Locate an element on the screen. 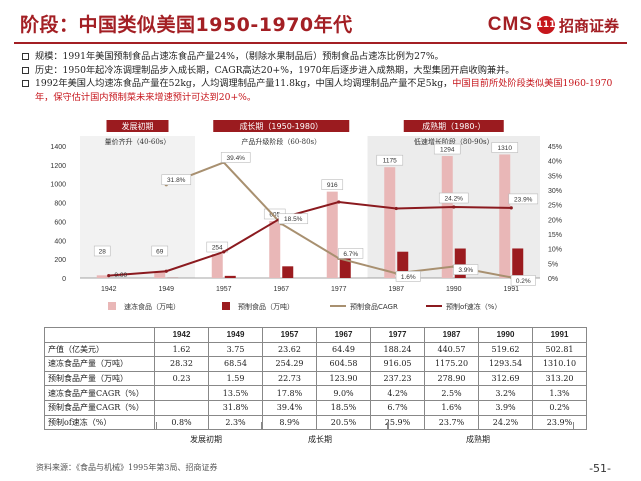  right-axis-tick-label: 35% is located at coordinates (555, 176).